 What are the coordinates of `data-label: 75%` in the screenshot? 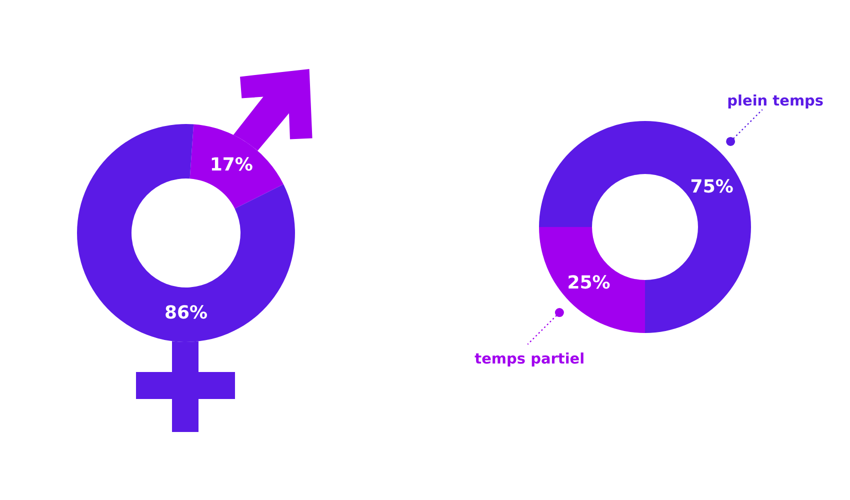 It's located at (712, 187).